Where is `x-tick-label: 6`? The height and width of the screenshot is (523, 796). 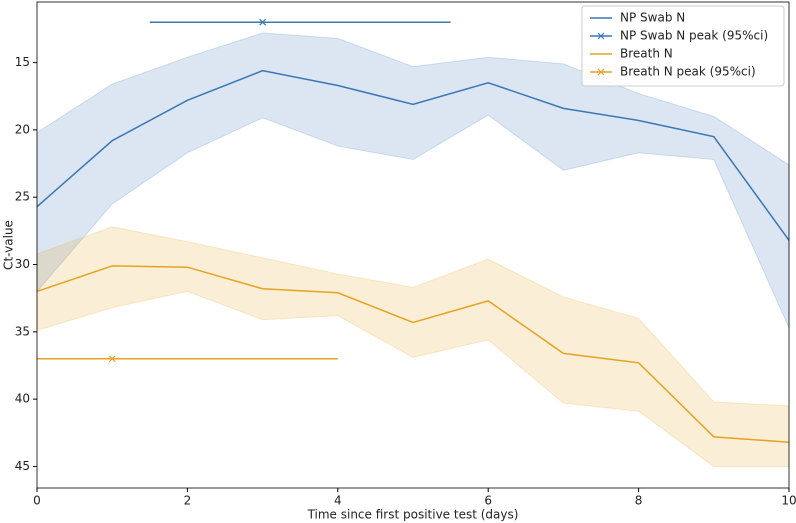
x-tick-label: 6 is located at coordinates (488, 501).